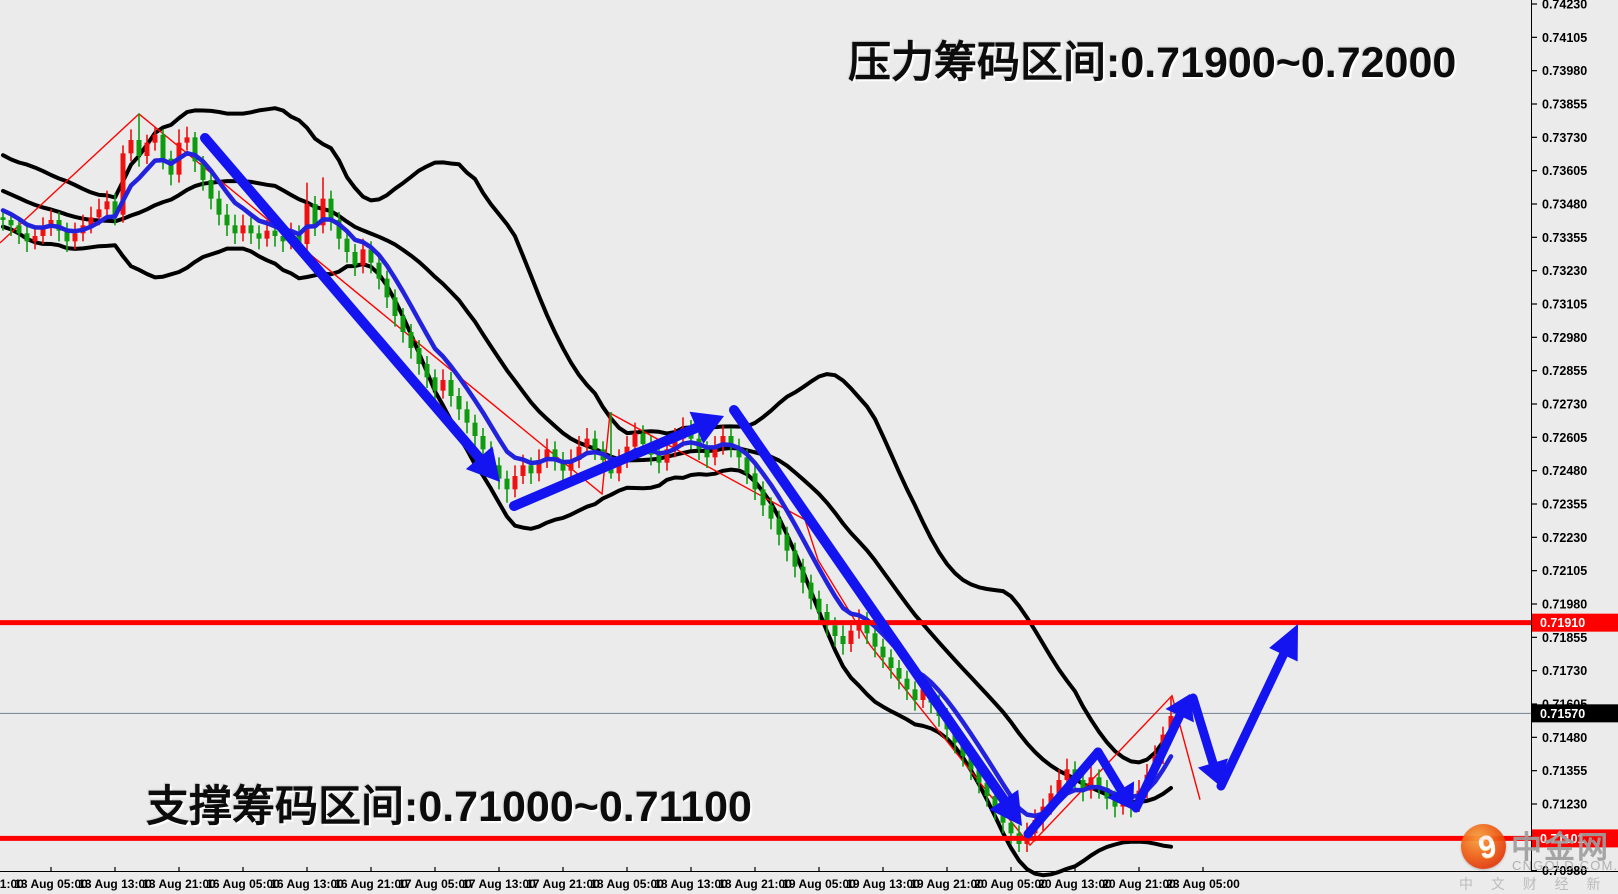 The image size is (1618, 894). I want to click on y-tick-label: 0.71480, so click(1564, 738).